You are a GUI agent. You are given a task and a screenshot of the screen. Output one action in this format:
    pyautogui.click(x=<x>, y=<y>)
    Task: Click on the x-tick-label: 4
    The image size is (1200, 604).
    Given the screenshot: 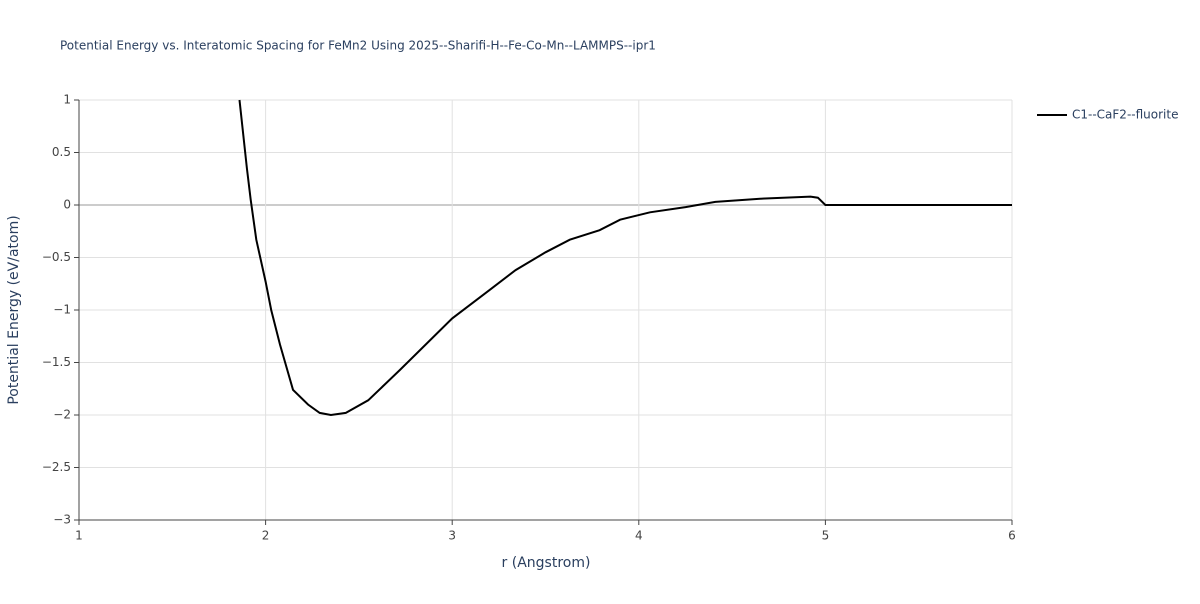 What is the action you would take?
    pyautogui.click(x=639, y=536)
    